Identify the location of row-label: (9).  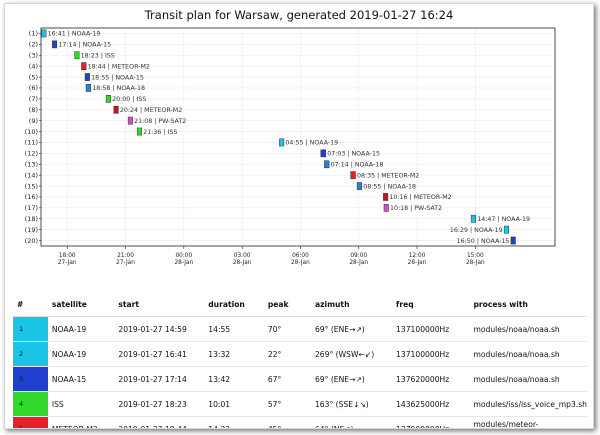
(33, 121).